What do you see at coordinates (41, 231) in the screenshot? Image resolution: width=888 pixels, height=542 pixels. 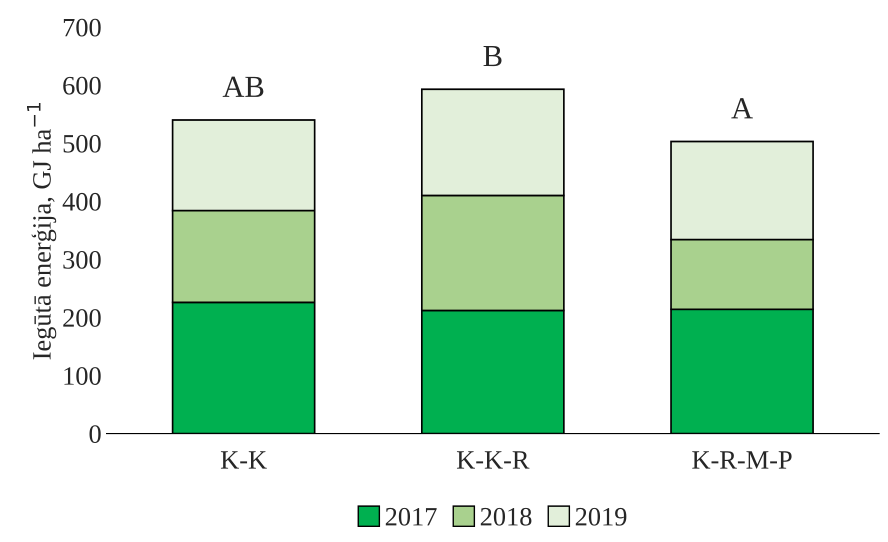 I see `y-axis-title: Iegūtā enerģija, GJ ha$^{−1}$` at bounding box center [41, 231].